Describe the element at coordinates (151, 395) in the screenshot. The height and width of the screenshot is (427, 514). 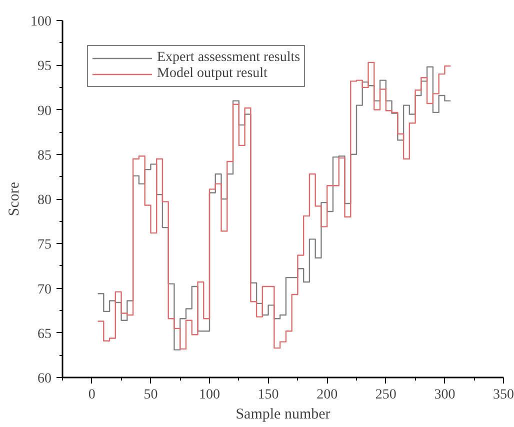
I see `x-tick-label: 50` at that location.